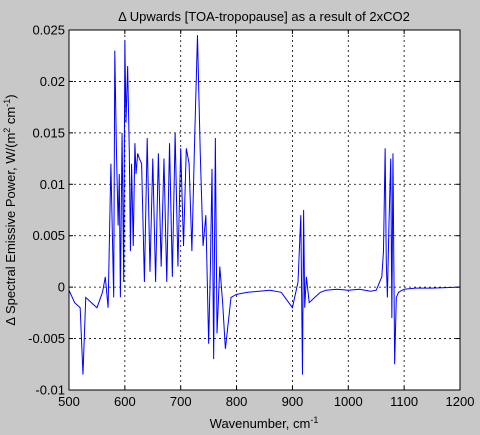  Describe the element at coordinates (266, 401) in the screenshot. I see `x-tick-labels: 500 600 700 800 900 1000 1100 1200` at that location.